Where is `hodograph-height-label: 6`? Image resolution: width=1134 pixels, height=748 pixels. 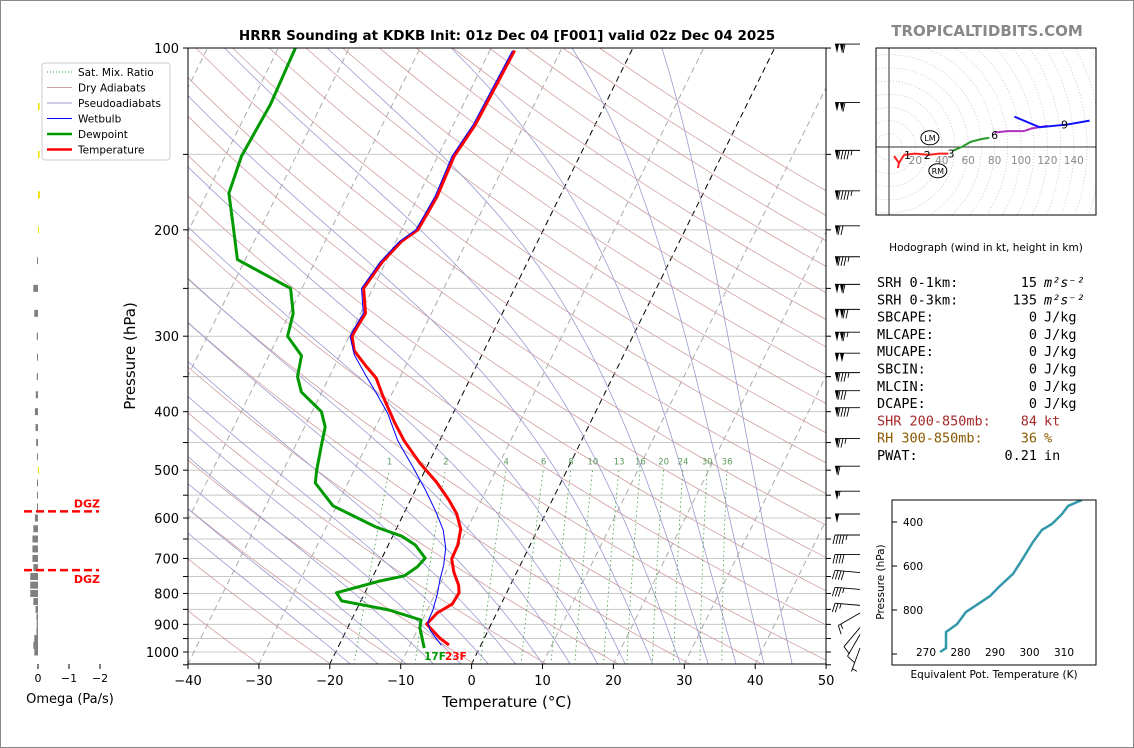
hodograph-height-label: 6 is located at coordinates (994, 135).